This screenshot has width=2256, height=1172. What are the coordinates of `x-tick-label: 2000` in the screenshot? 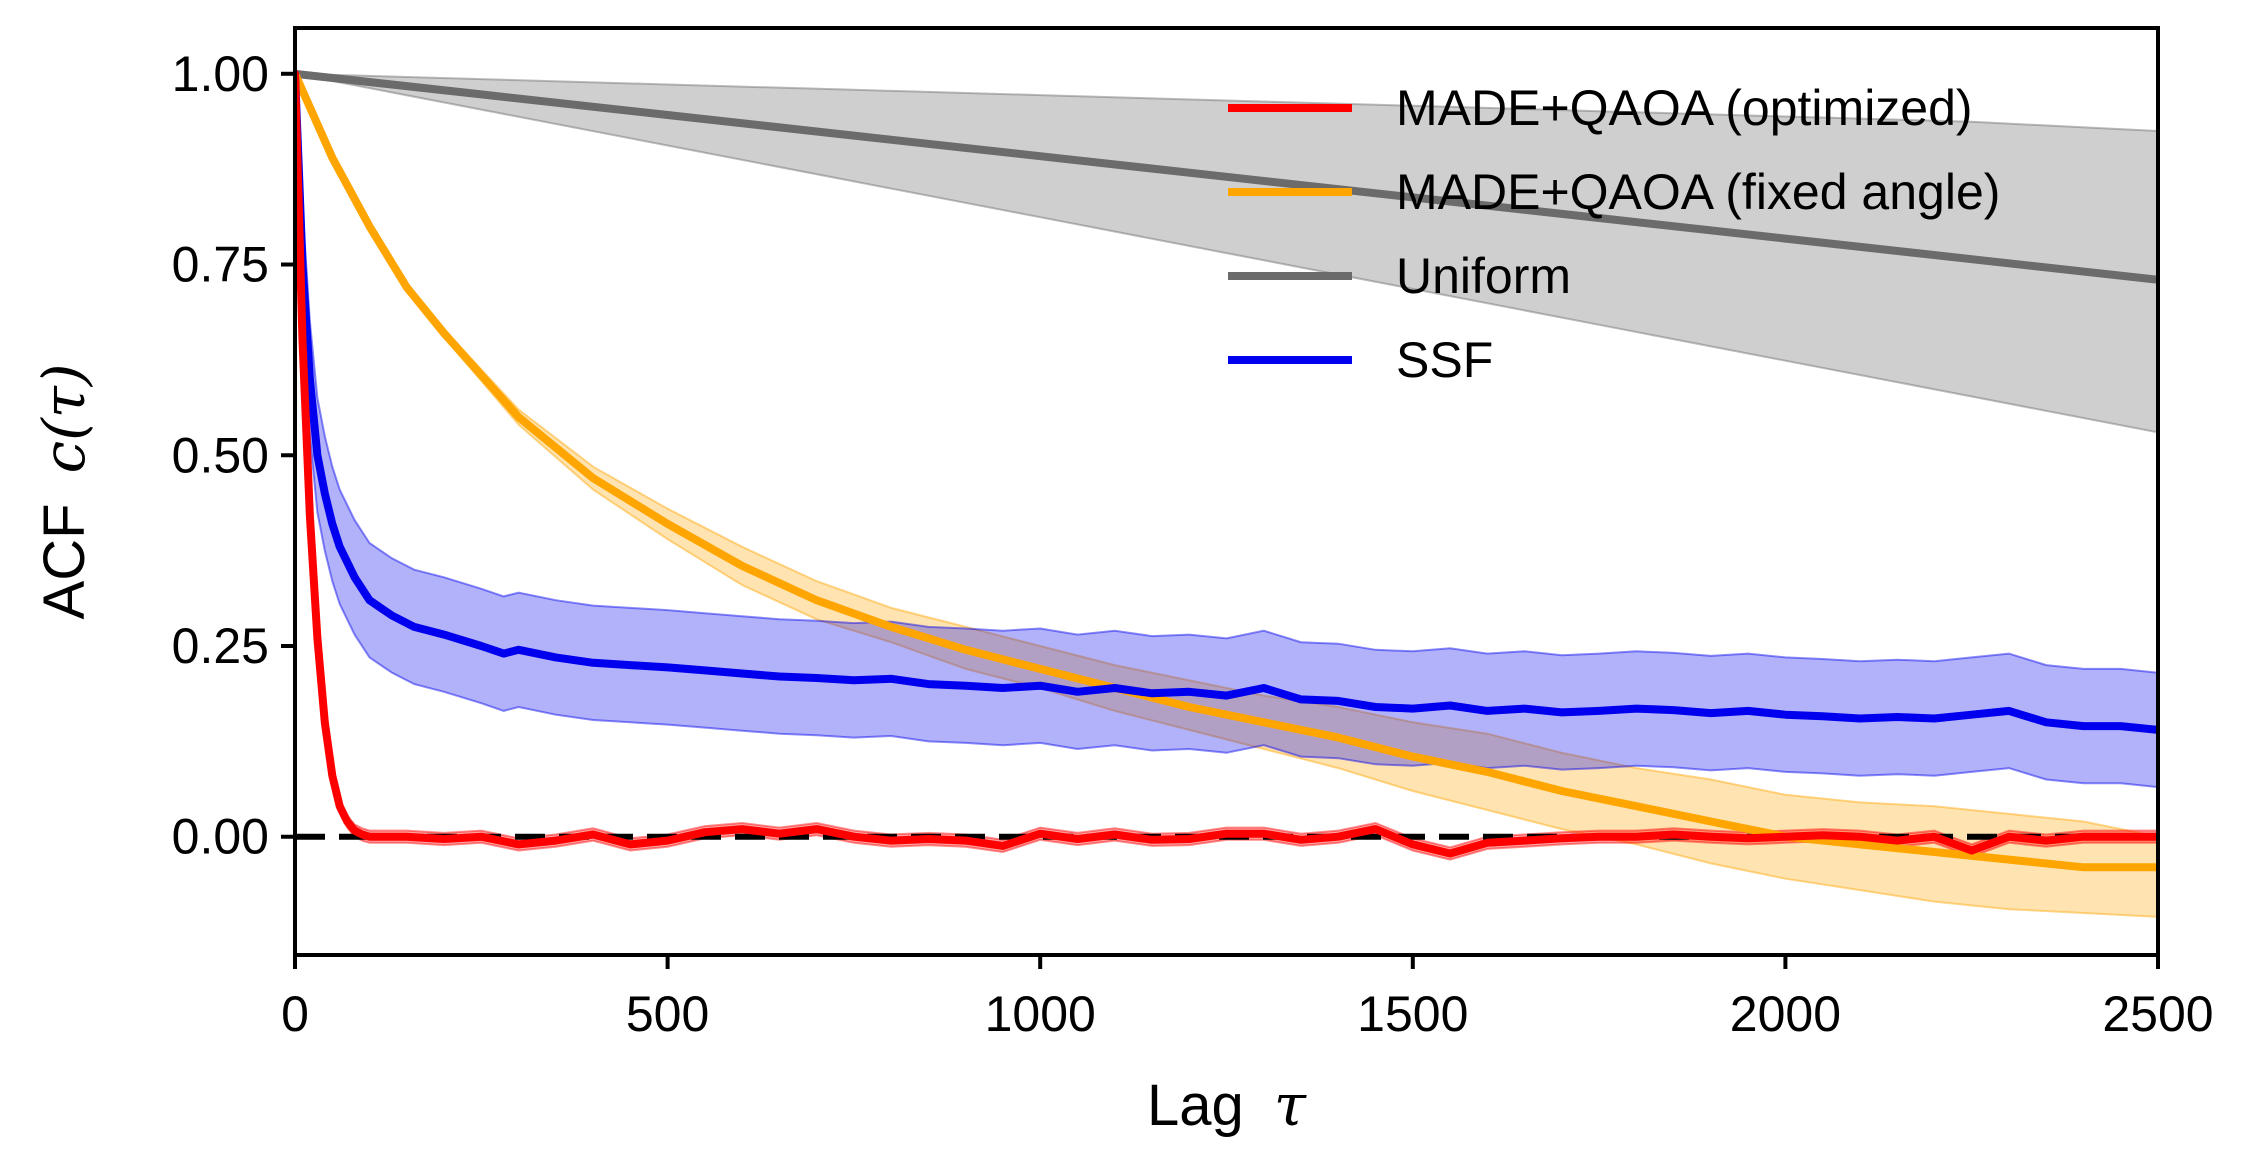 It's located at (1785, 1014).